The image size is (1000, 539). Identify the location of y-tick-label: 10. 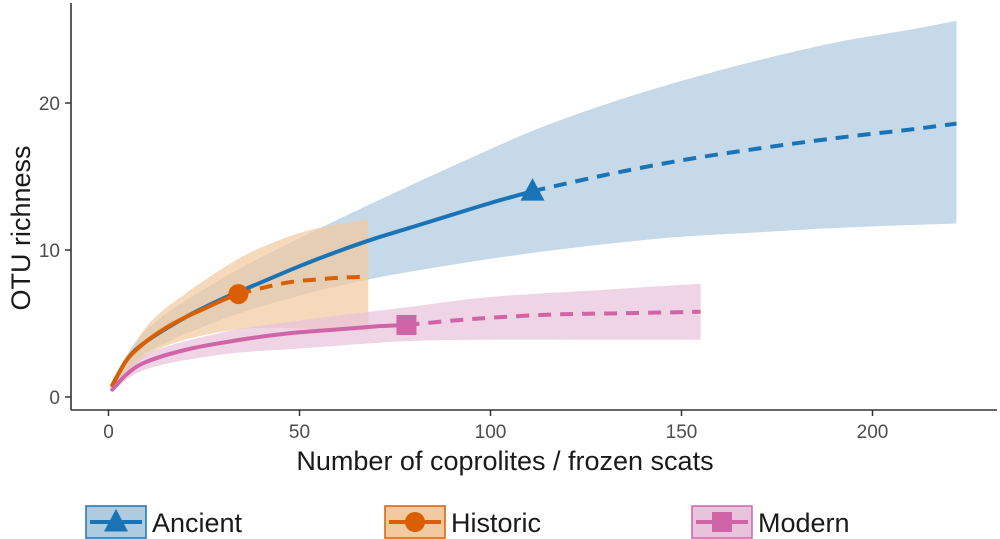
(49, 251).